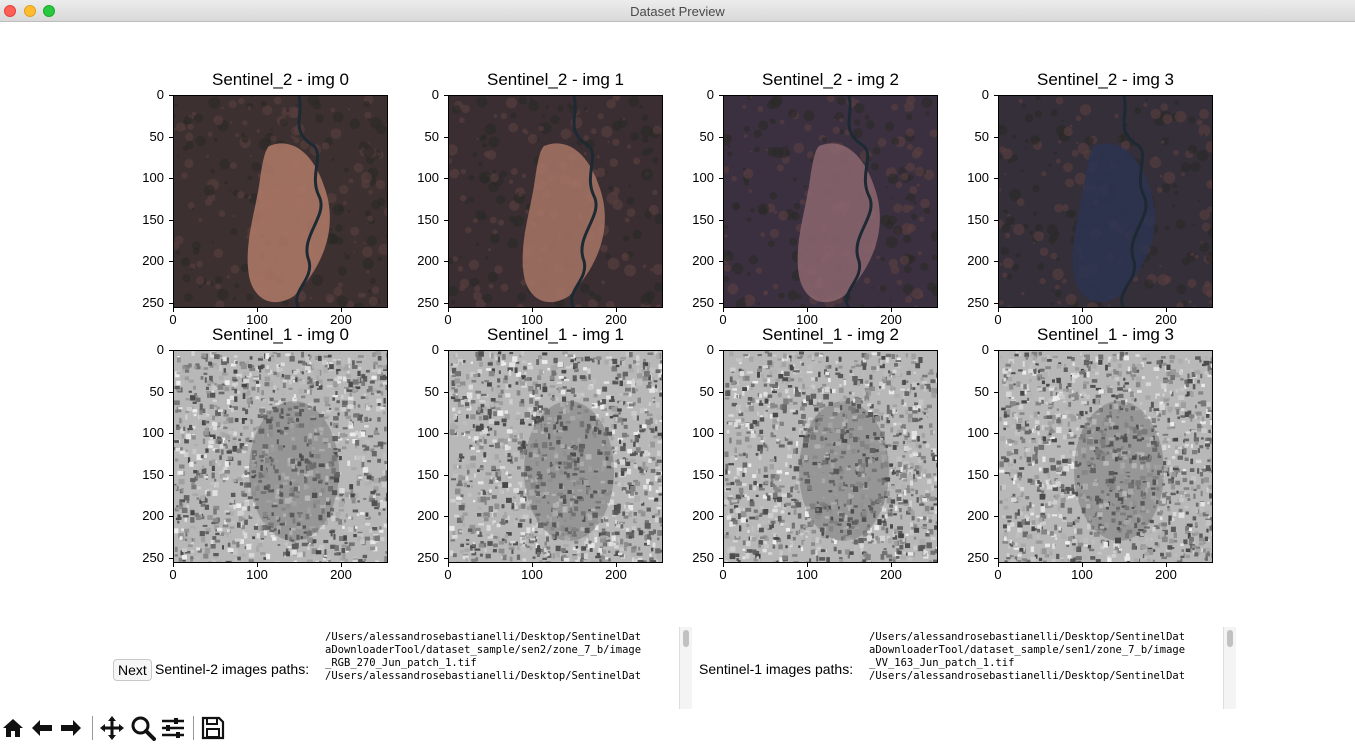  What do you see at coordinates (148, 557) in the screenshot?
I see `y-tick-label: 250` at bounding box center [148, 557].